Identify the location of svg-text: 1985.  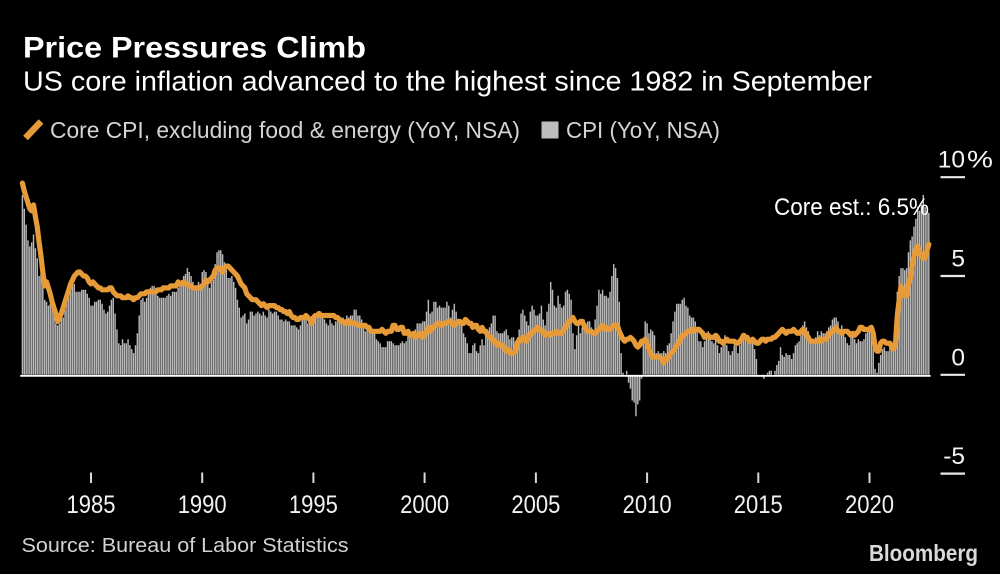
(91, 505).